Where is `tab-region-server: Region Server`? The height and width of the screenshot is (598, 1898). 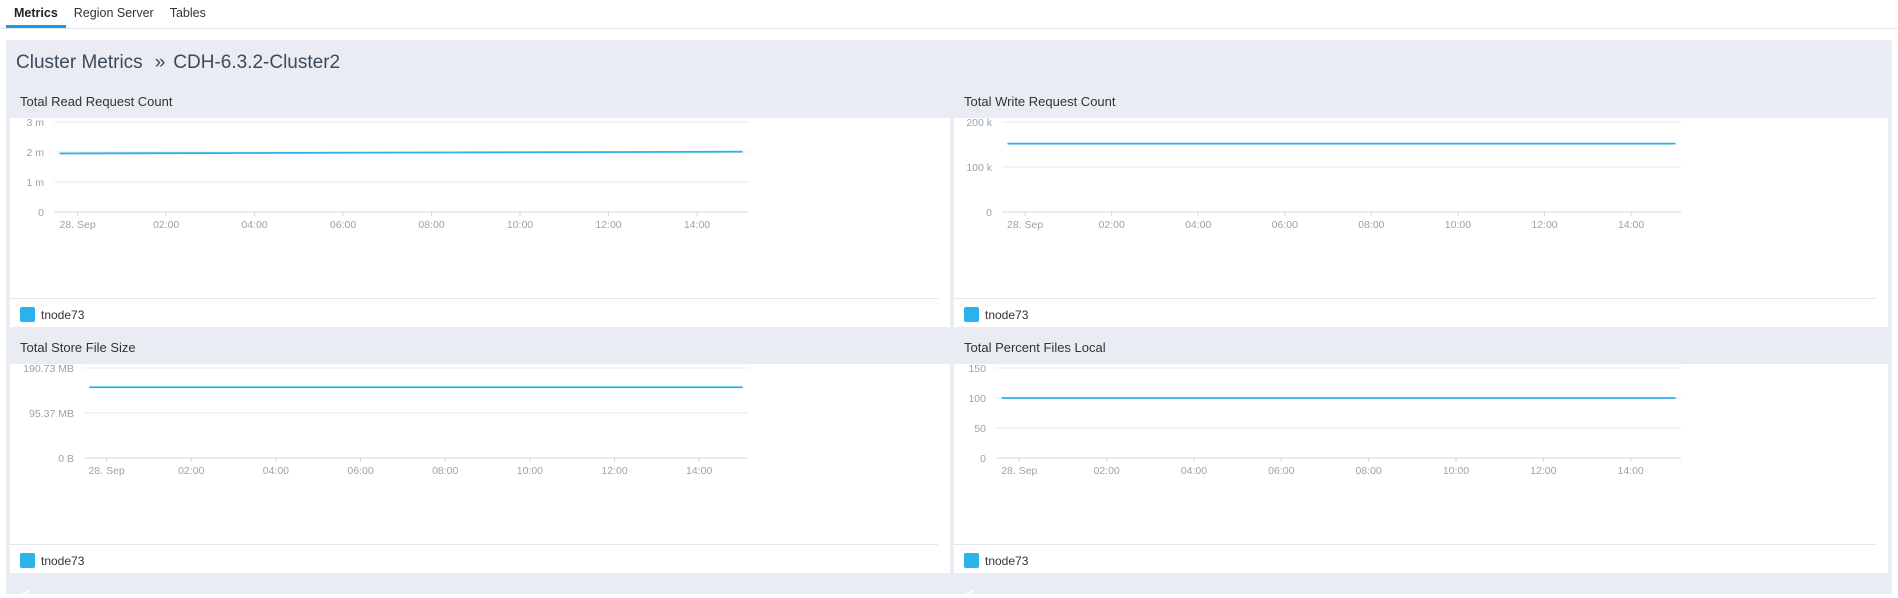
tab-region-server: Region Server is located at coordinates (113, 13).